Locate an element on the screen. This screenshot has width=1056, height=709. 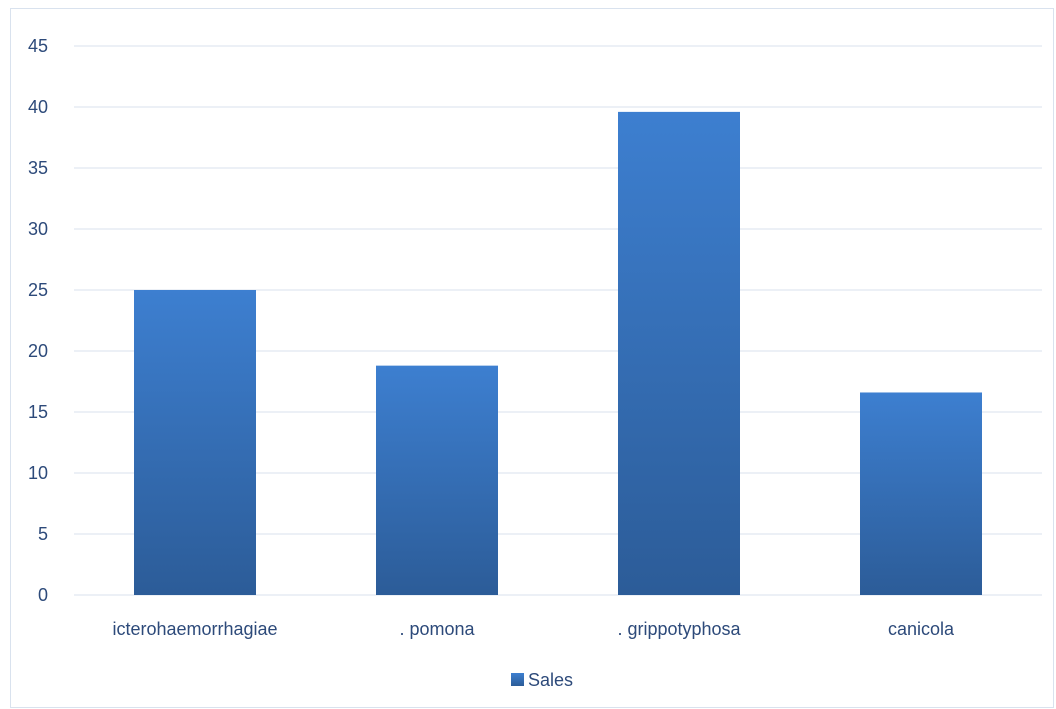
y-tick-label: 30 is located at coordinates (38, 229).